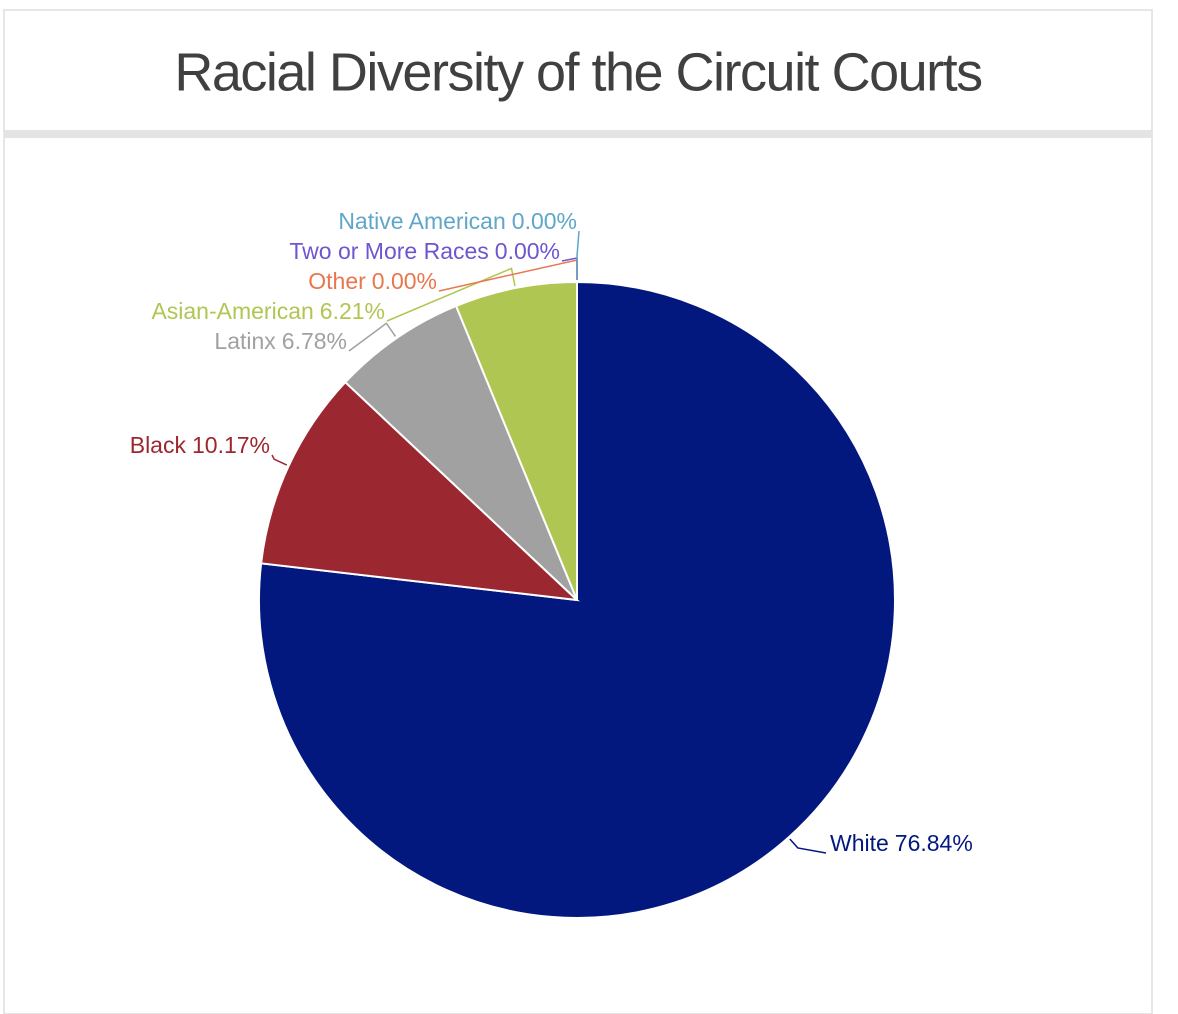  What do you see at coordinates (578, 134) in the screenshot?
I see `title-divider` at bounding box center [578, 134].